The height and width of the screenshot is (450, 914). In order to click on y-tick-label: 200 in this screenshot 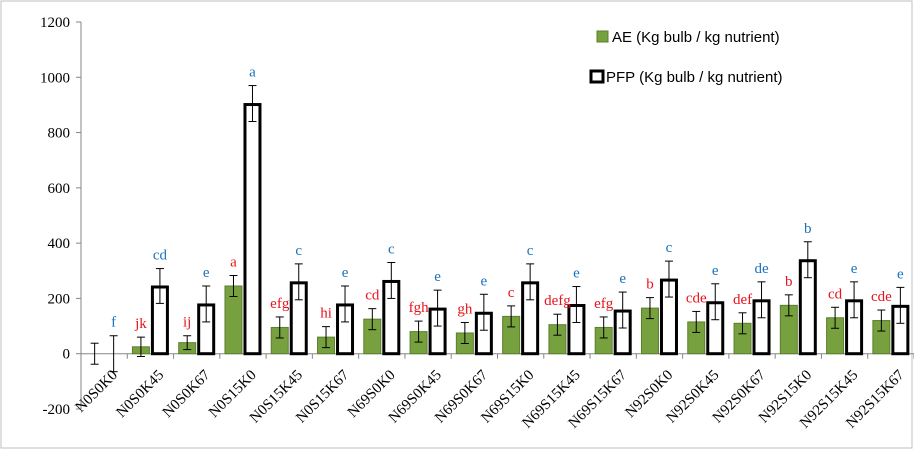, I will do `click(59, 299)`.